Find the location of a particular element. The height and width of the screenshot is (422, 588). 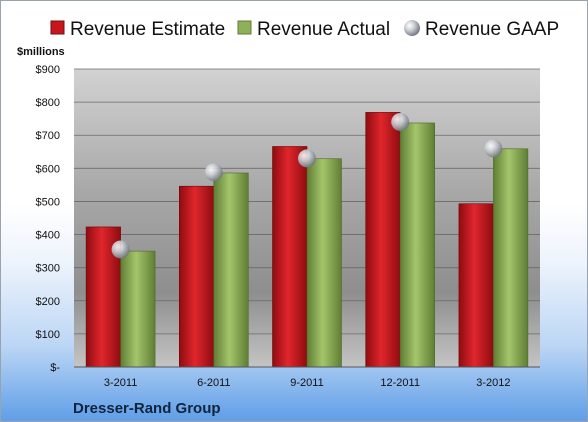

y-tick-label: $400 is located at coordinates (48, 236).